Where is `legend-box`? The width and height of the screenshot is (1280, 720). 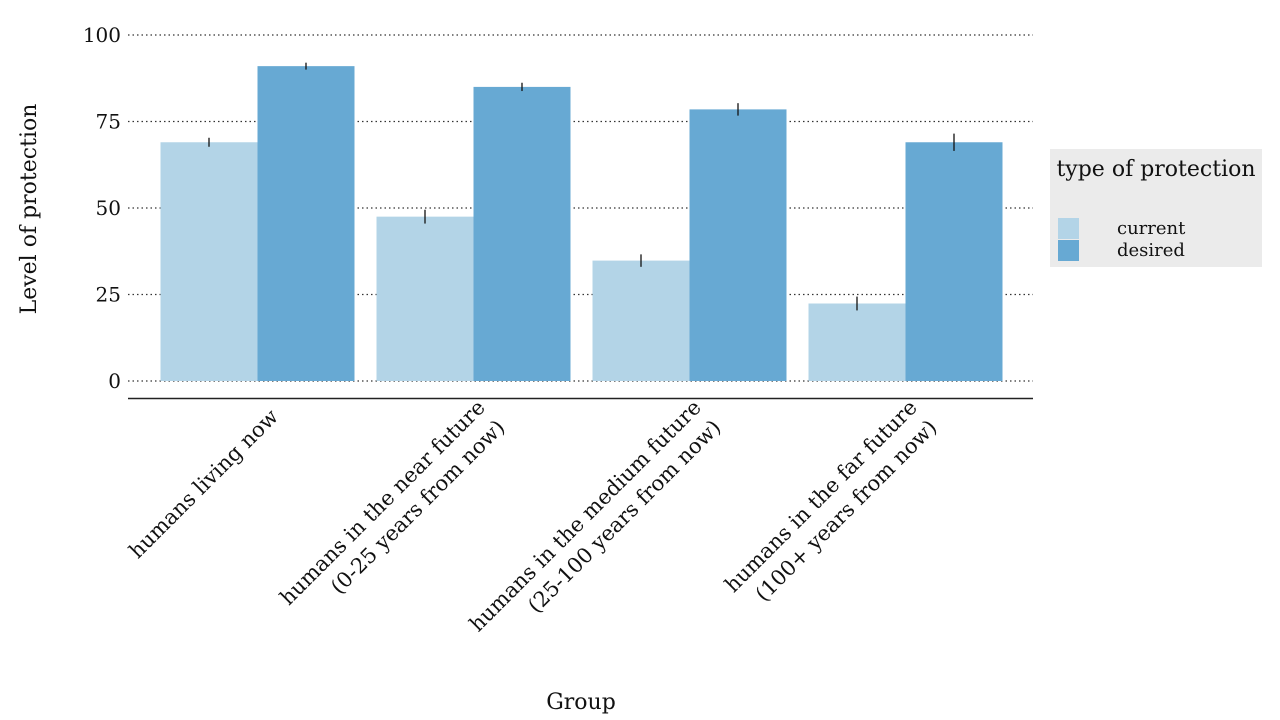
legend-box is located at coordinates (1156, 208).